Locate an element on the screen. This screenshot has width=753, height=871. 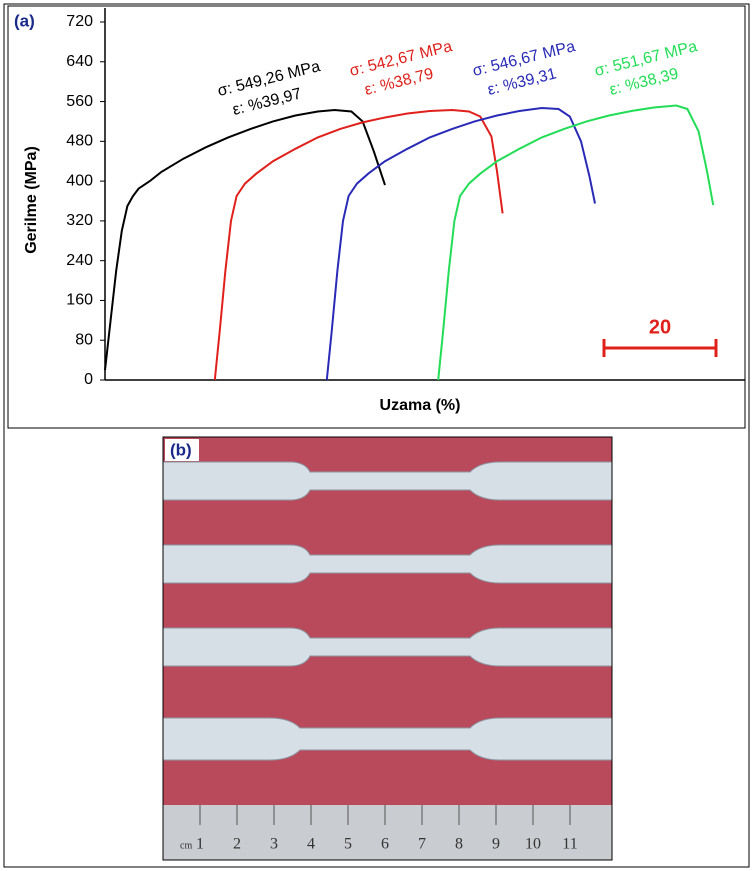
y-tick-label: 80 is located at coordinates (84, 339).